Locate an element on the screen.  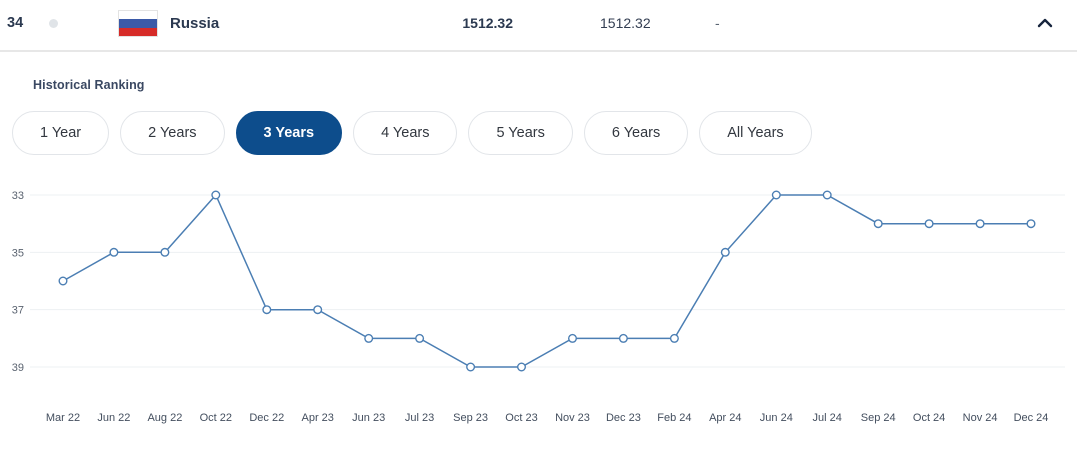
collapse-chevron-icon is located at coordinates (1045, 23).